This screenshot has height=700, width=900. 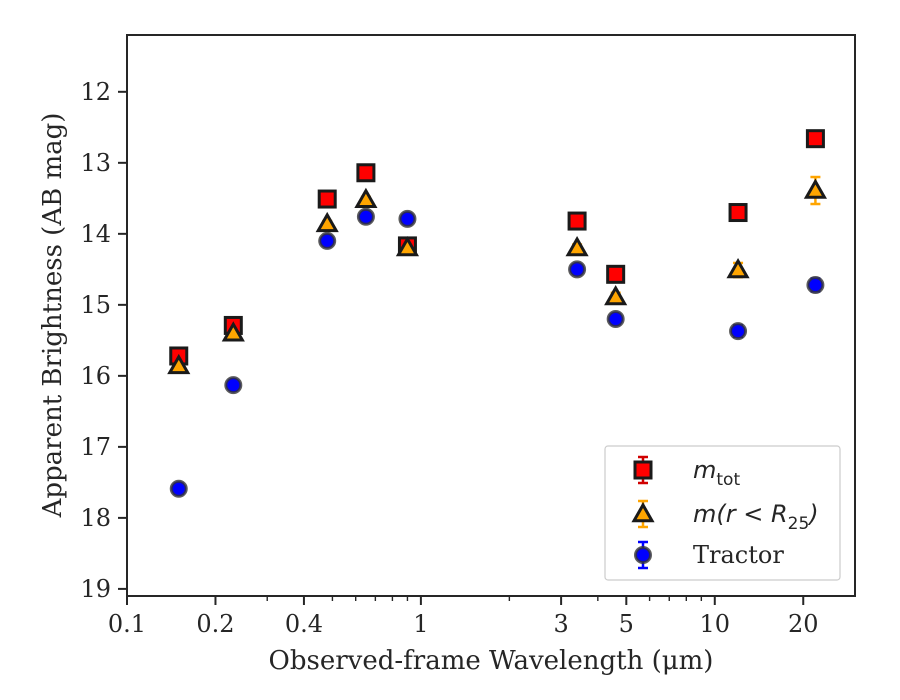 What do you see at coordinates (803, 624) in the screenshot?
I see `x-tick-label: 20` at bounding box center [803, 624].